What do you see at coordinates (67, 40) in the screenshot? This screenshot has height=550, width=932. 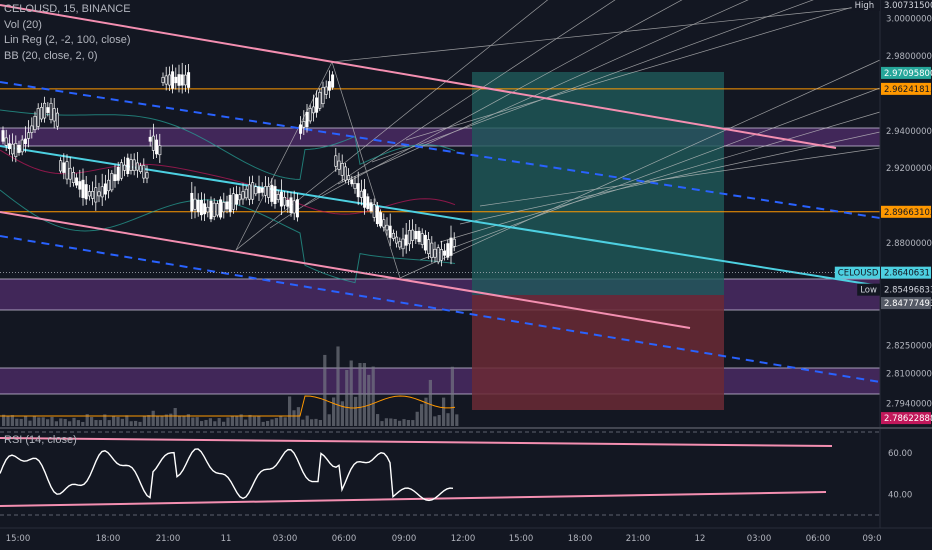 I see `indicator-linreg: Lin Reg (2, -2, 100, close)` at bounding box center [67, 40].